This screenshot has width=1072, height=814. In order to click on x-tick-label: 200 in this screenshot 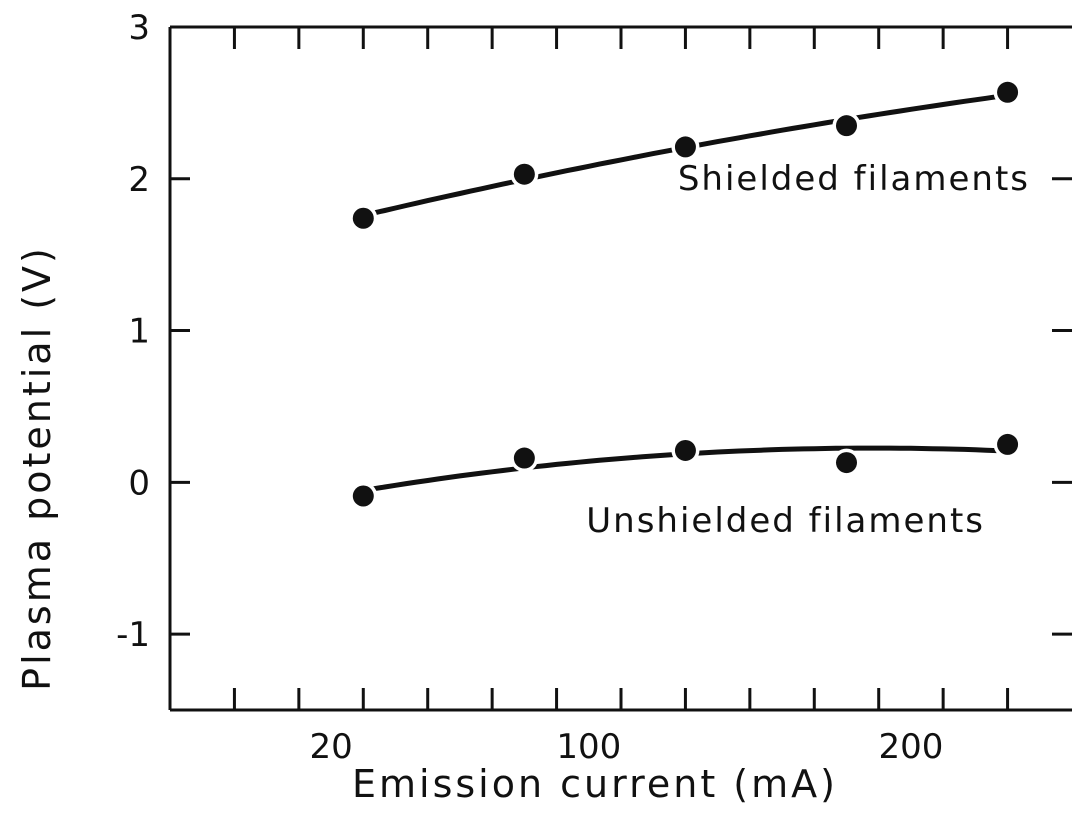, I will do `click(910, 747)`.